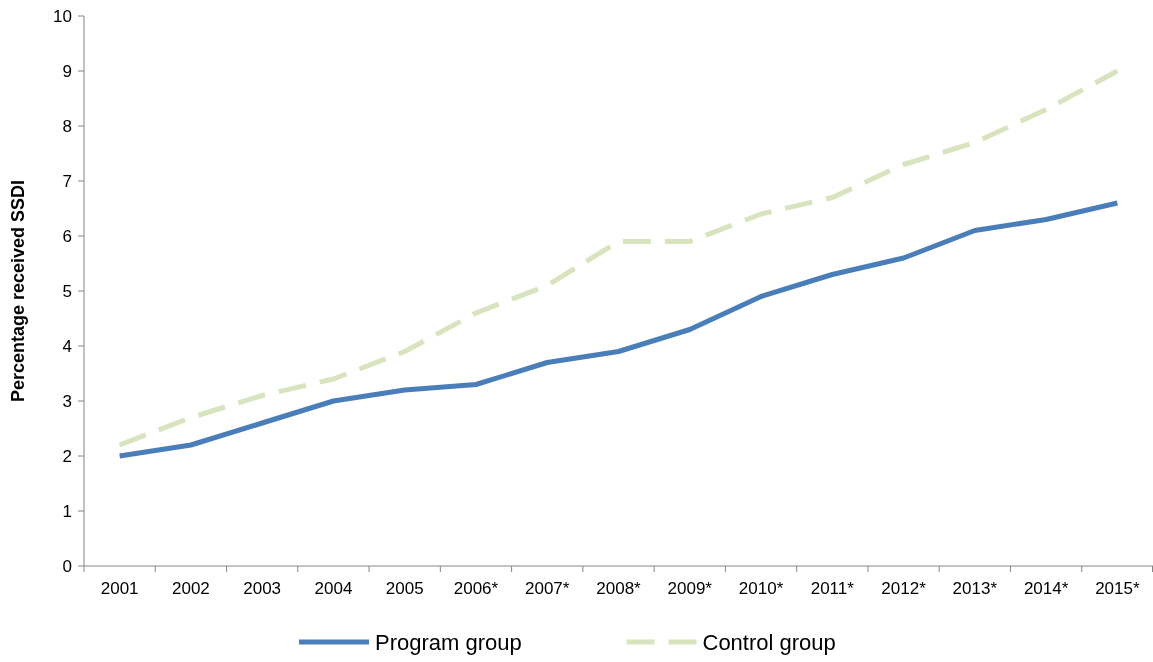 This screenshot has width=1153, height=662. I want to click on y-tick-label: 4, so click(67, 346).